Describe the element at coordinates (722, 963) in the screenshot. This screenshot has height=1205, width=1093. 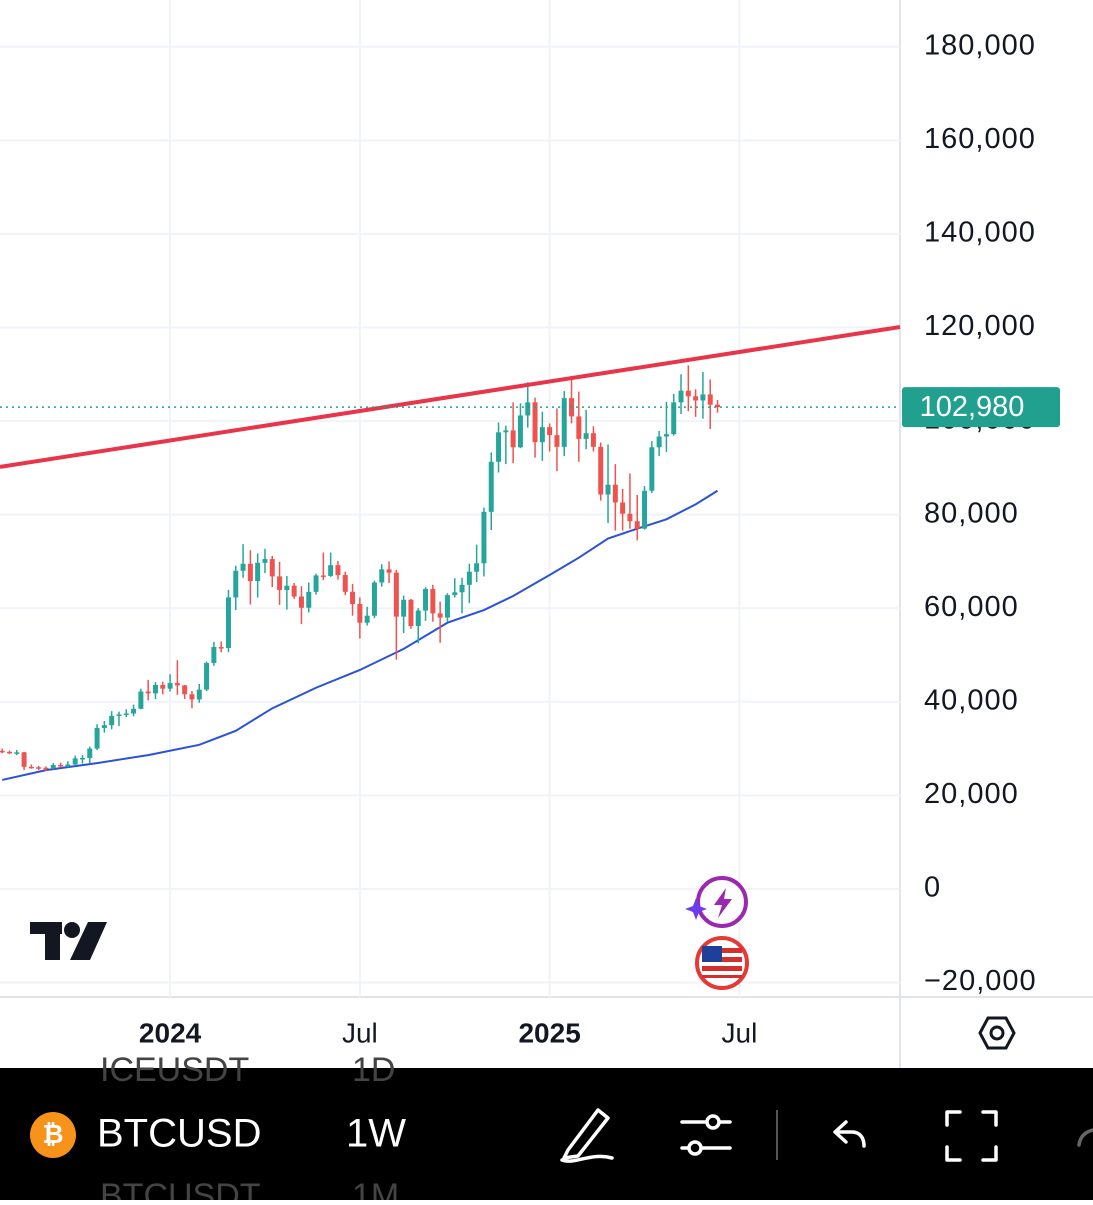
I see `economic-event-icon` at that location.